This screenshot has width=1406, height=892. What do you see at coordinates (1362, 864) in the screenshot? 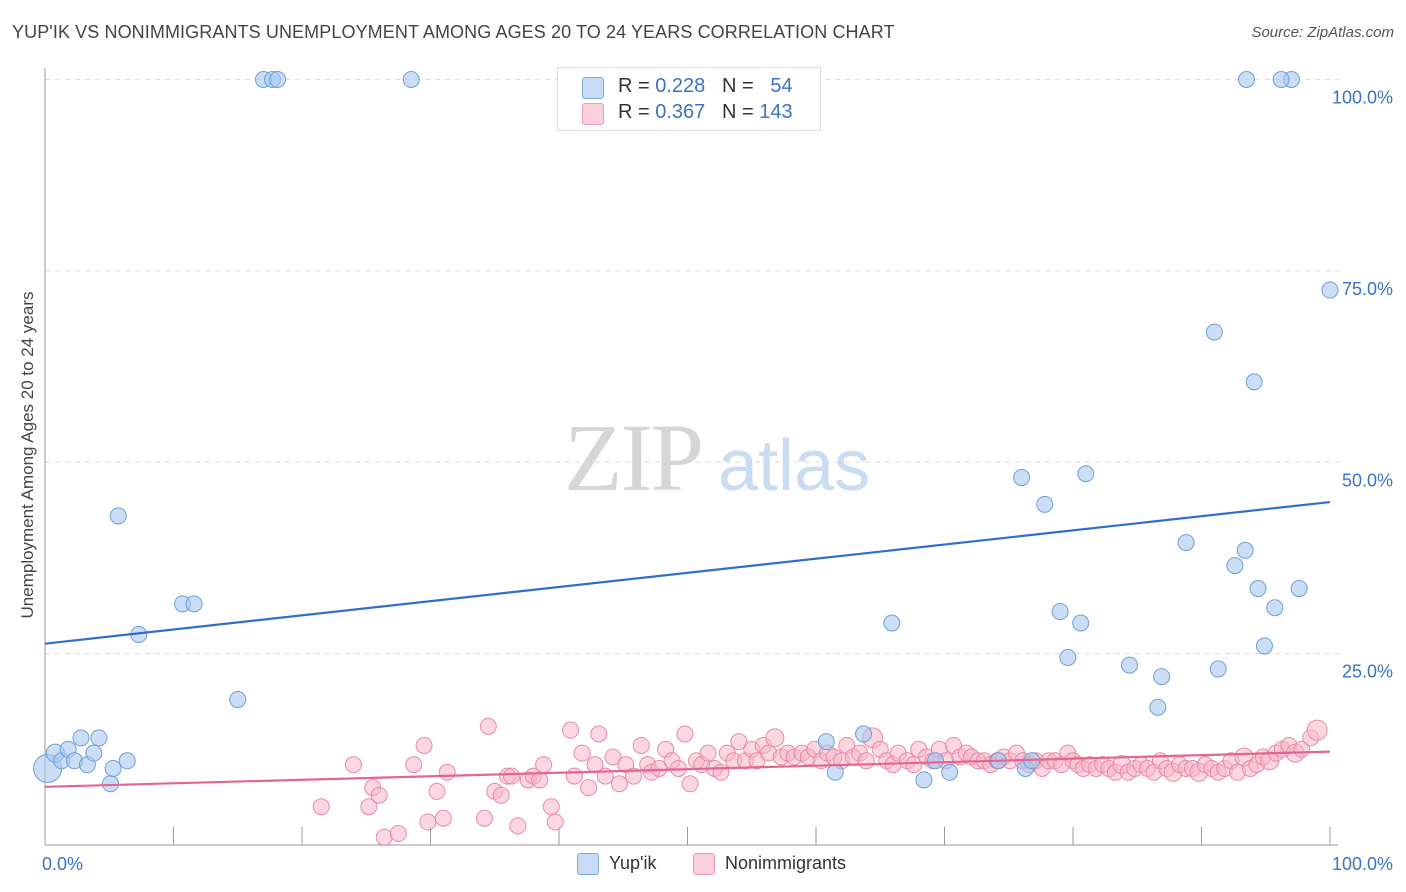
I see `x-tick-label: 100.0%` at bounding box center [1362, 864].